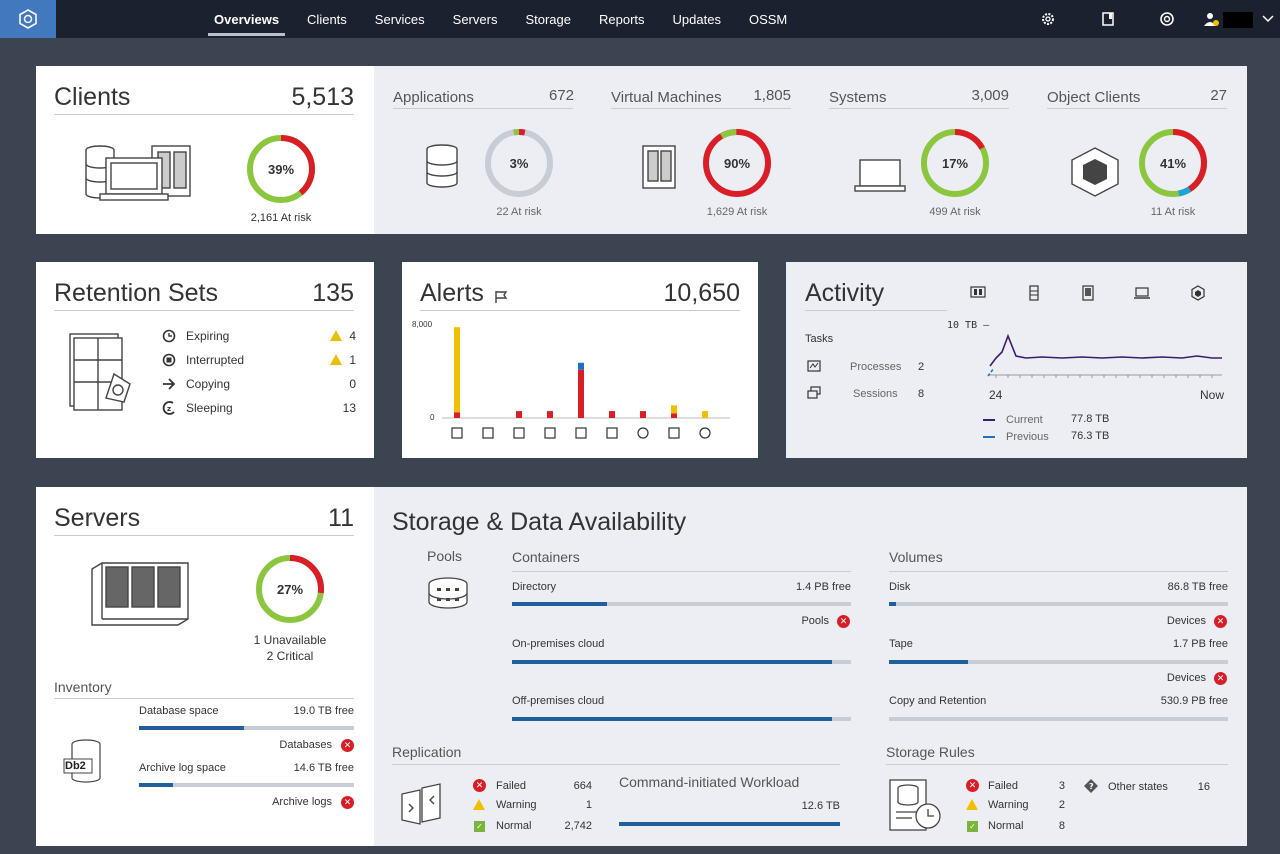 This screenshot has width=1280, height=854. I want to click on alert-bar-object, so click(705, 414).